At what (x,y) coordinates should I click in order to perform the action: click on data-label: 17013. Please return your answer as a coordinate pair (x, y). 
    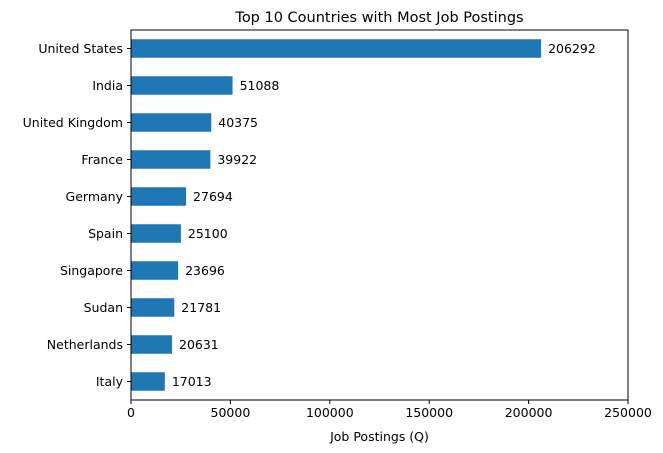
    Looking at the image, I should click on (192, 381).